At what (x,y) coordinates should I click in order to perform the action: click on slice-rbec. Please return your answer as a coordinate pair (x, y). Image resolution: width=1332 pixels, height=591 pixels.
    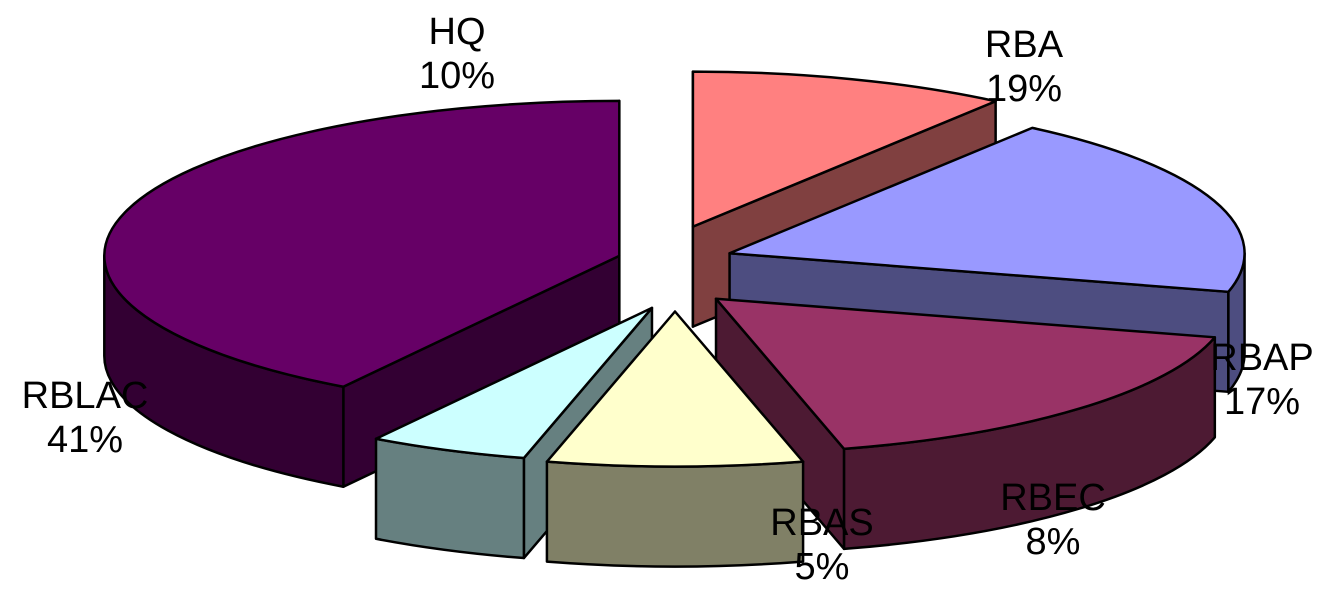
    Looking at the image, I should click on (675, 439).